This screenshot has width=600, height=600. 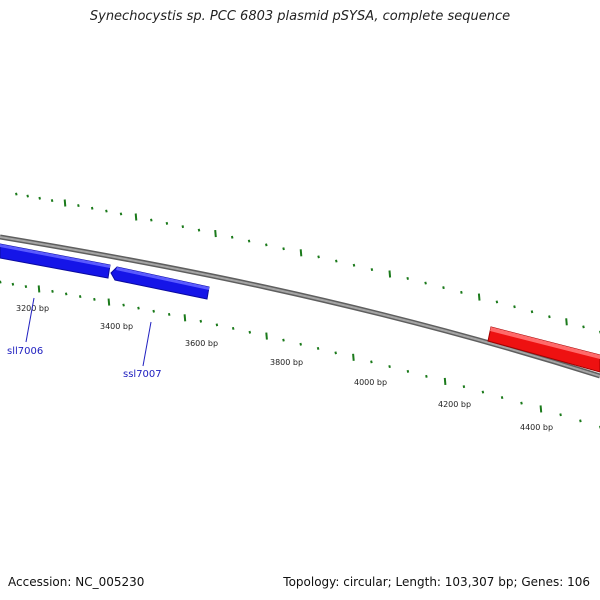 I want to click on gene-ssl7007, so click(x=160, y=283).